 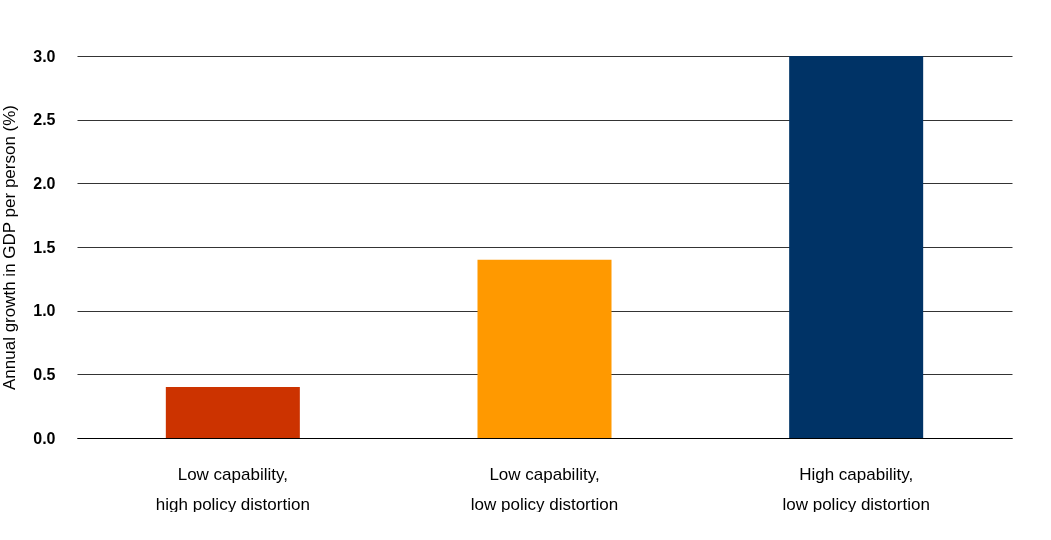 What do you see at coordinates (44, 438) in the screenshot?
I see `y-tick-label: 0.0` at bounding box center [44, 438].